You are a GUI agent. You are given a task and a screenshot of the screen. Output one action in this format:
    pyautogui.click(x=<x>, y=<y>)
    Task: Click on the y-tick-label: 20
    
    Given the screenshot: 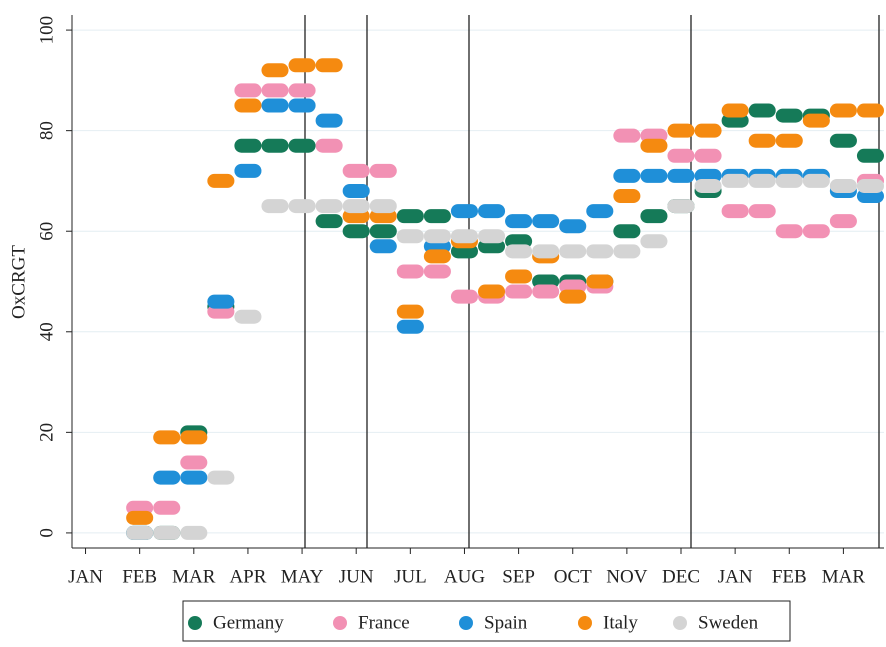 What is the action you would take?
    pyautogui.click(x=46, y=432)
    